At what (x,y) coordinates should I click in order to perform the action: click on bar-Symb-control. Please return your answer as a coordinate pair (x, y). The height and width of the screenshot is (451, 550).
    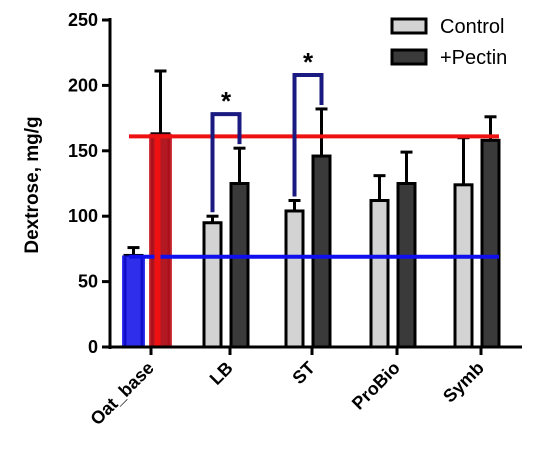
    Looking at the image, I should click on (463, 266).